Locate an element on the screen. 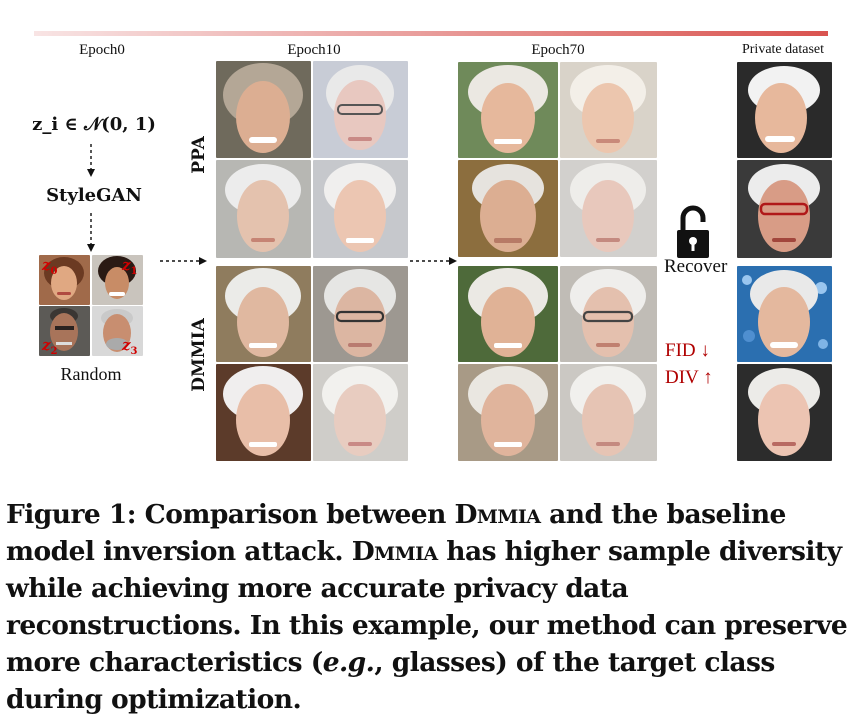  timeline-arrow is located at coordinates (431, 33).